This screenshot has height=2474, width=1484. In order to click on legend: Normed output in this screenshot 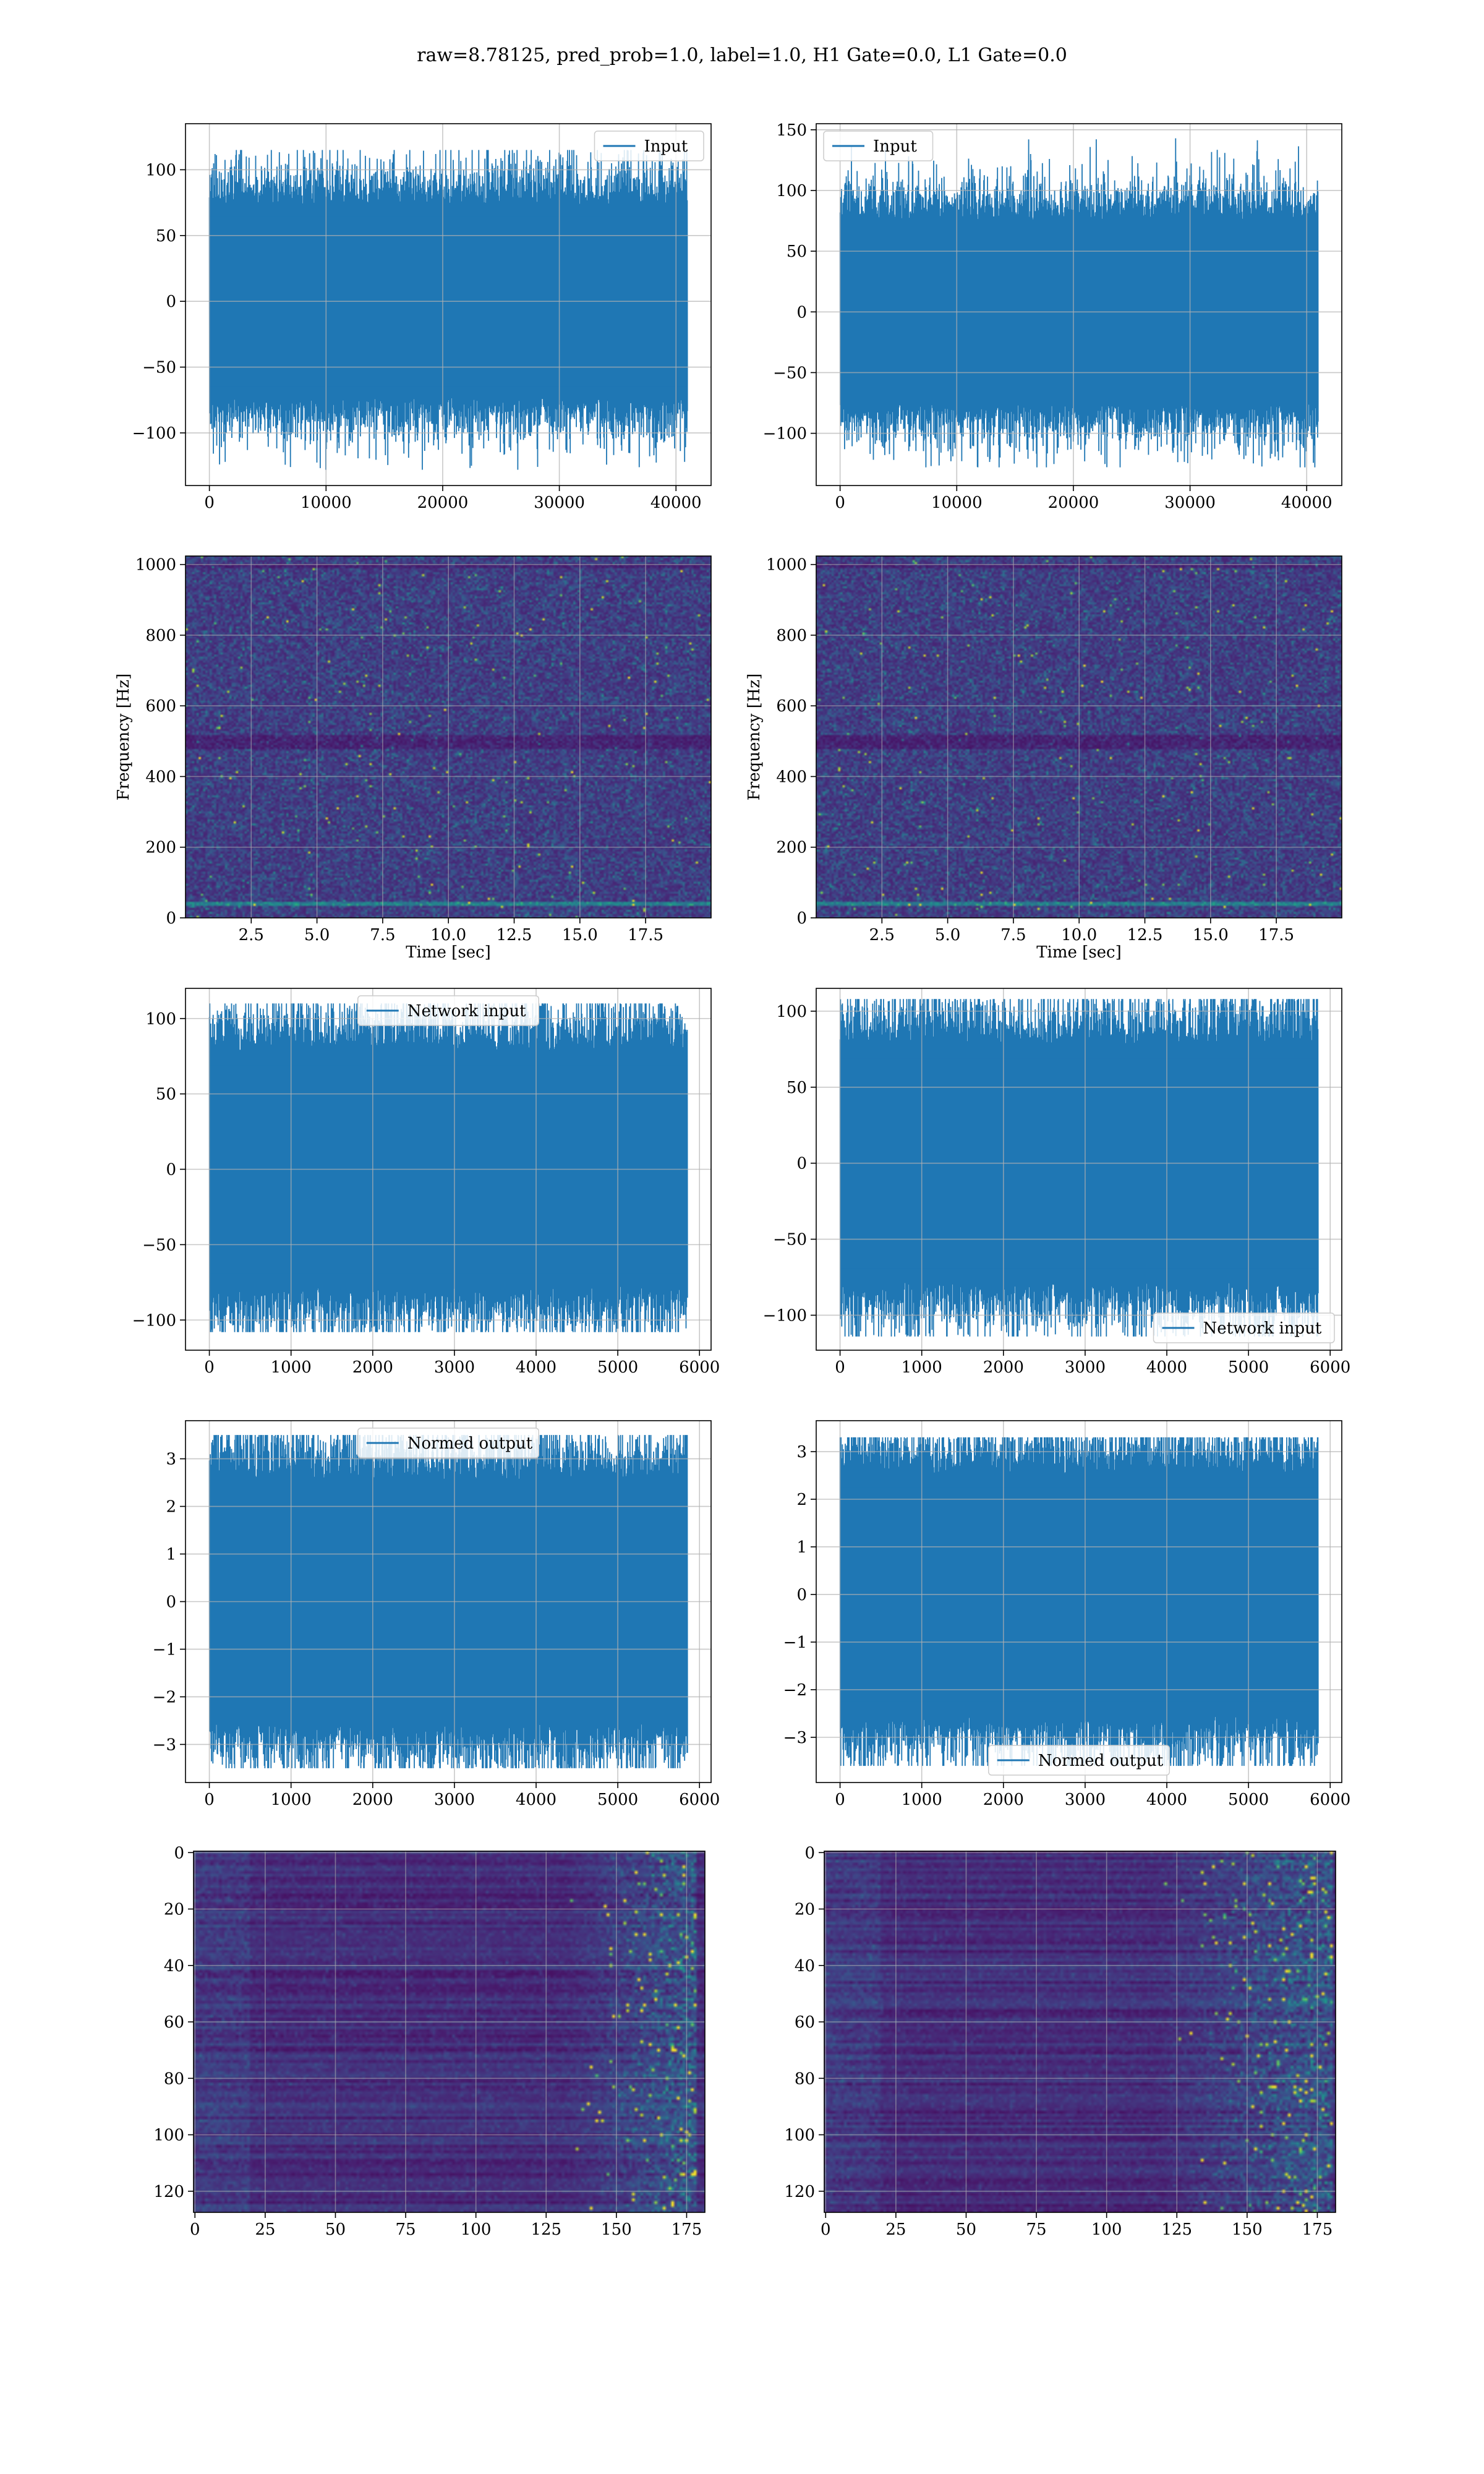, I will do `click(448, 1442)`.